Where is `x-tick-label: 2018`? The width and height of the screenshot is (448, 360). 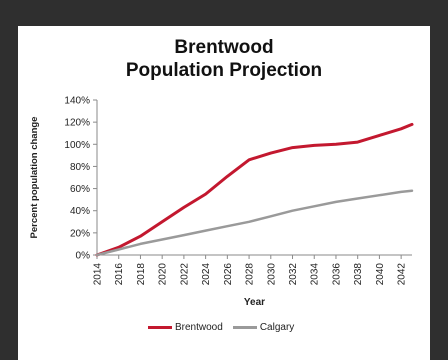 x-tick-label: 2018 is located at coordinates (141, 274).